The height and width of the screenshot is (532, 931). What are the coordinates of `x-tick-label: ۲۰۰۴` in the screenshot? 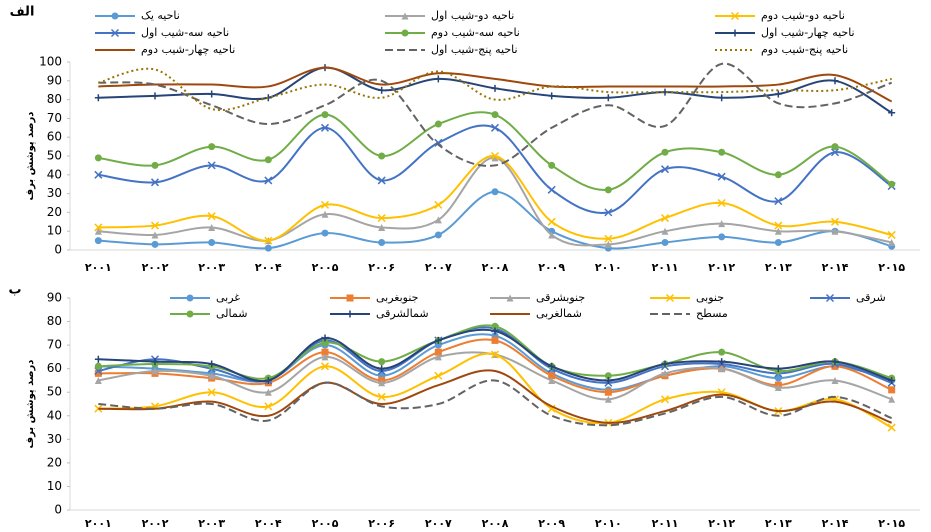 It's located at (268, 267).